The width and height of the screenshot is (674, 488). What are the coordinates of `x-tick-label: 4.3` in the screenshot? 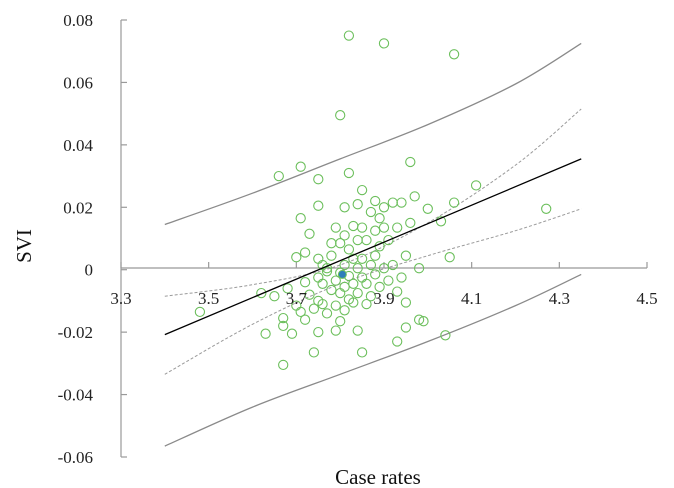 It's located at (559, 298).